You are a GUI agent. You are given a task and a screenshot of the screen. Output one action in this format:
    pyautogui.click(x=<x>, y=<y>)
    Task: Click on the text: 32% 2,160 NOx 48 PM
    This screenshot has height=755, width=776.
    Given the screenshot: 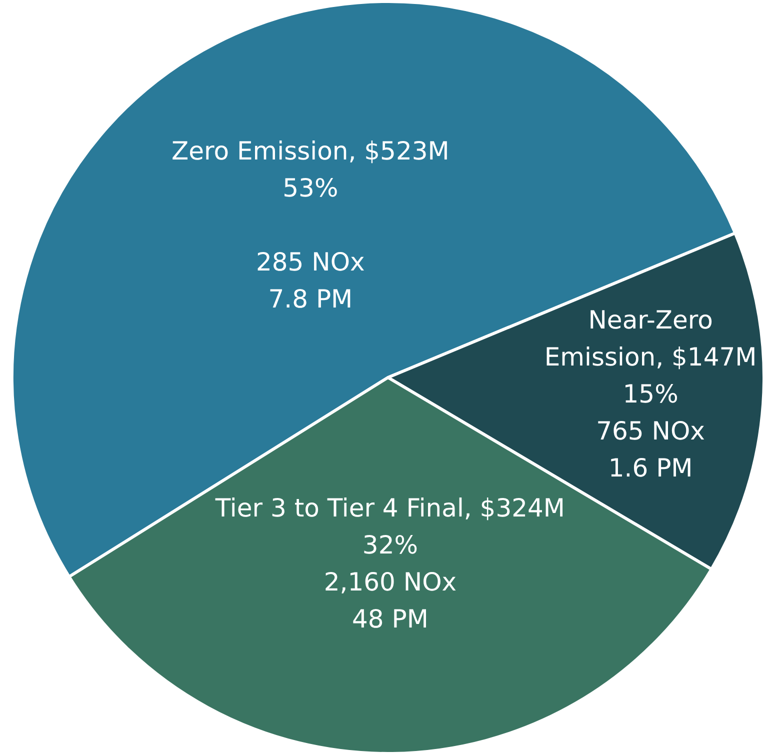 What is the action you would take?
    pyautogui.click(x=390, y=582)
    